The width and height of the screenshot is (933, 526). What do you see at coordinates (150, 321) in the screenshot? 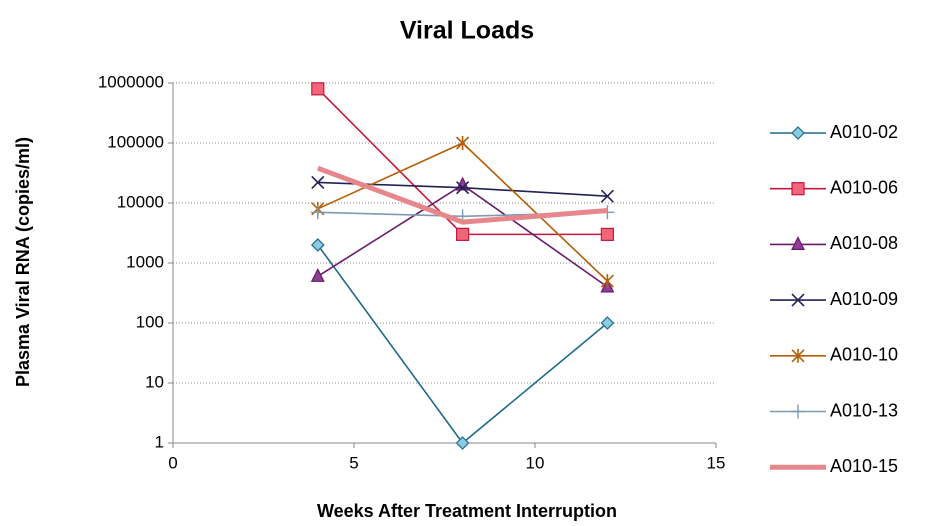
I see `y-tick-label: 100` at bounding box center [150, 321].